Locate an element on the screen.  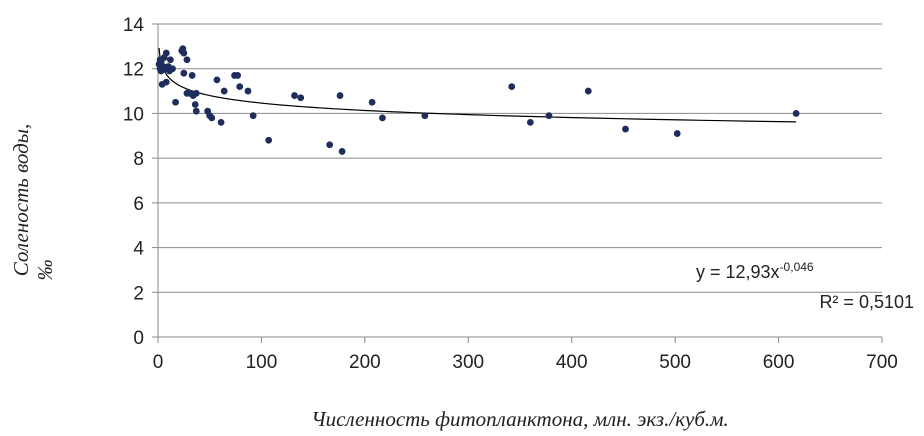
y-axis-title: Соленость воды, is located at coordinates (21, 200).